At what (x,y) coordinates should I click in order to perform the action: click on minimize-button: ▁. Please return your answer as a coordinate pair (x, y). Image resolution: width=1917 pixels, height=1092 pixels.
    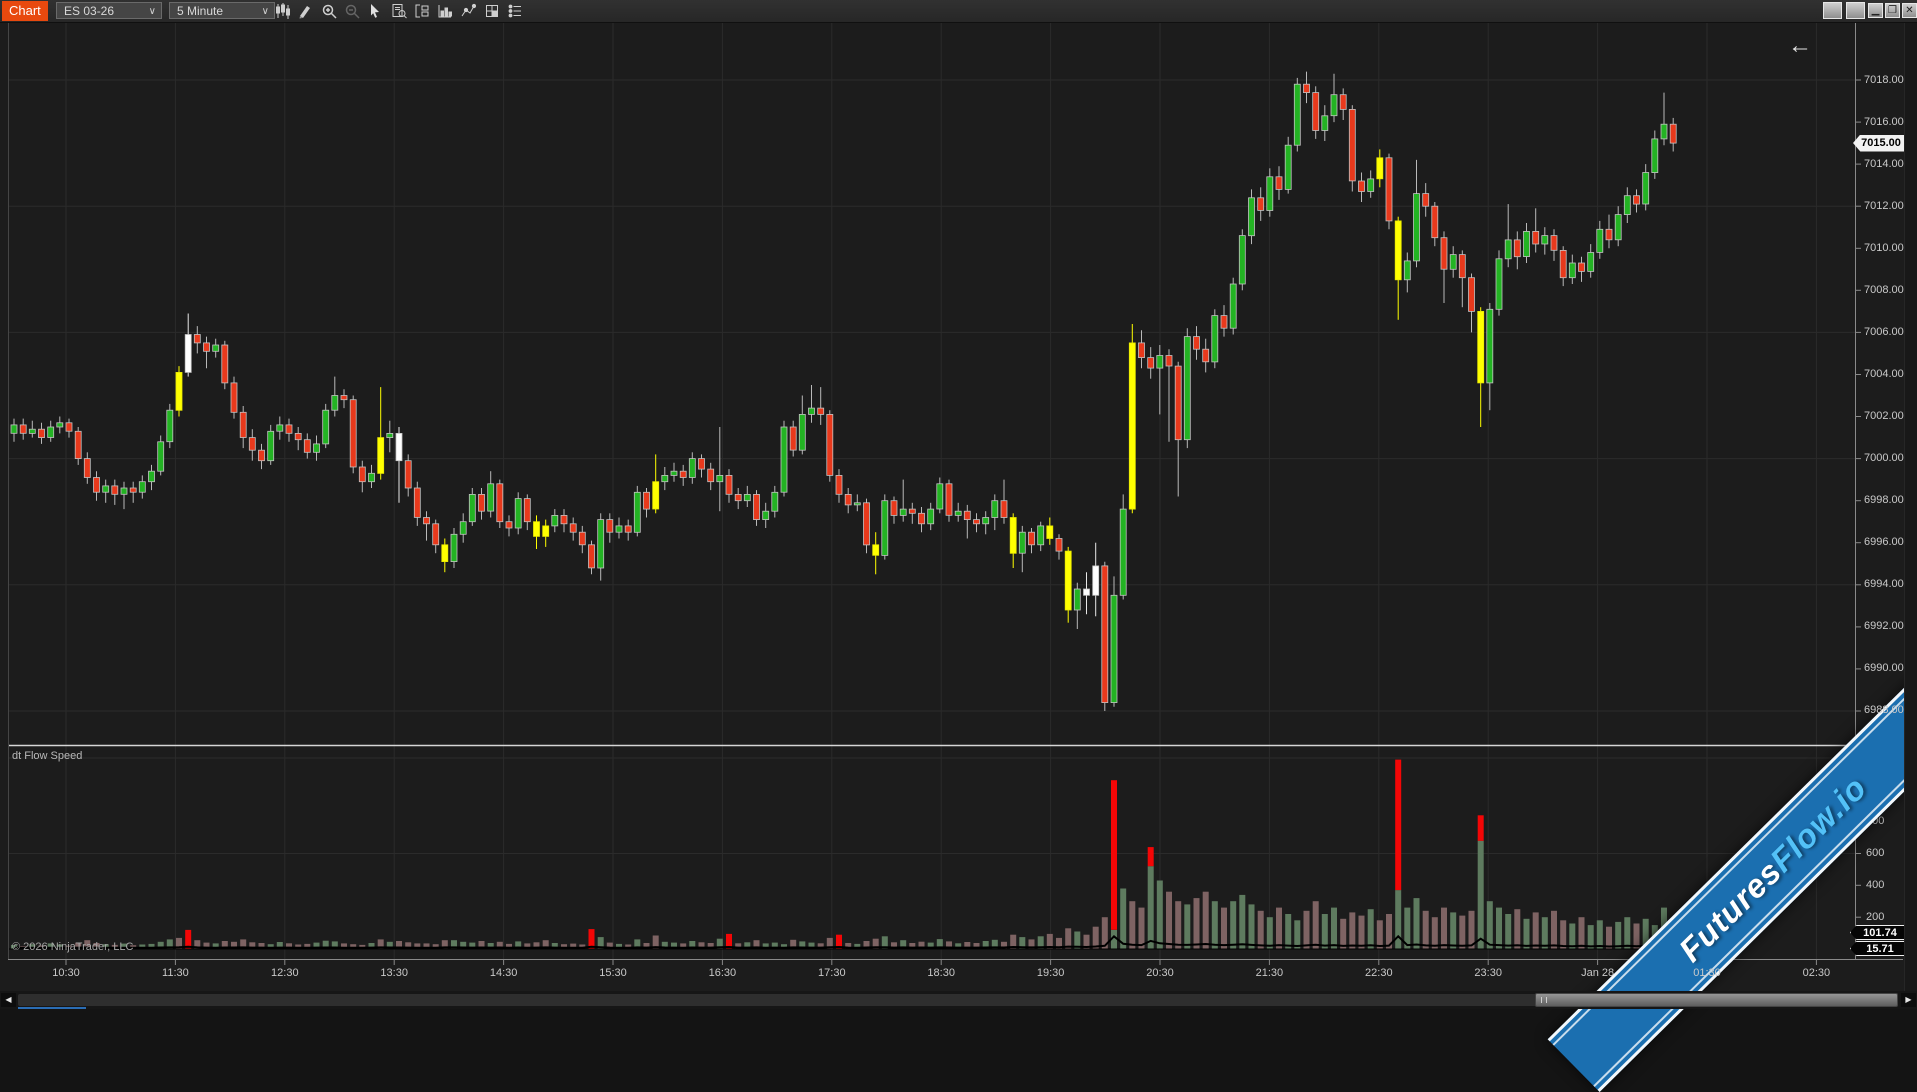
    Looking at the image, I should click on (1875, 10).